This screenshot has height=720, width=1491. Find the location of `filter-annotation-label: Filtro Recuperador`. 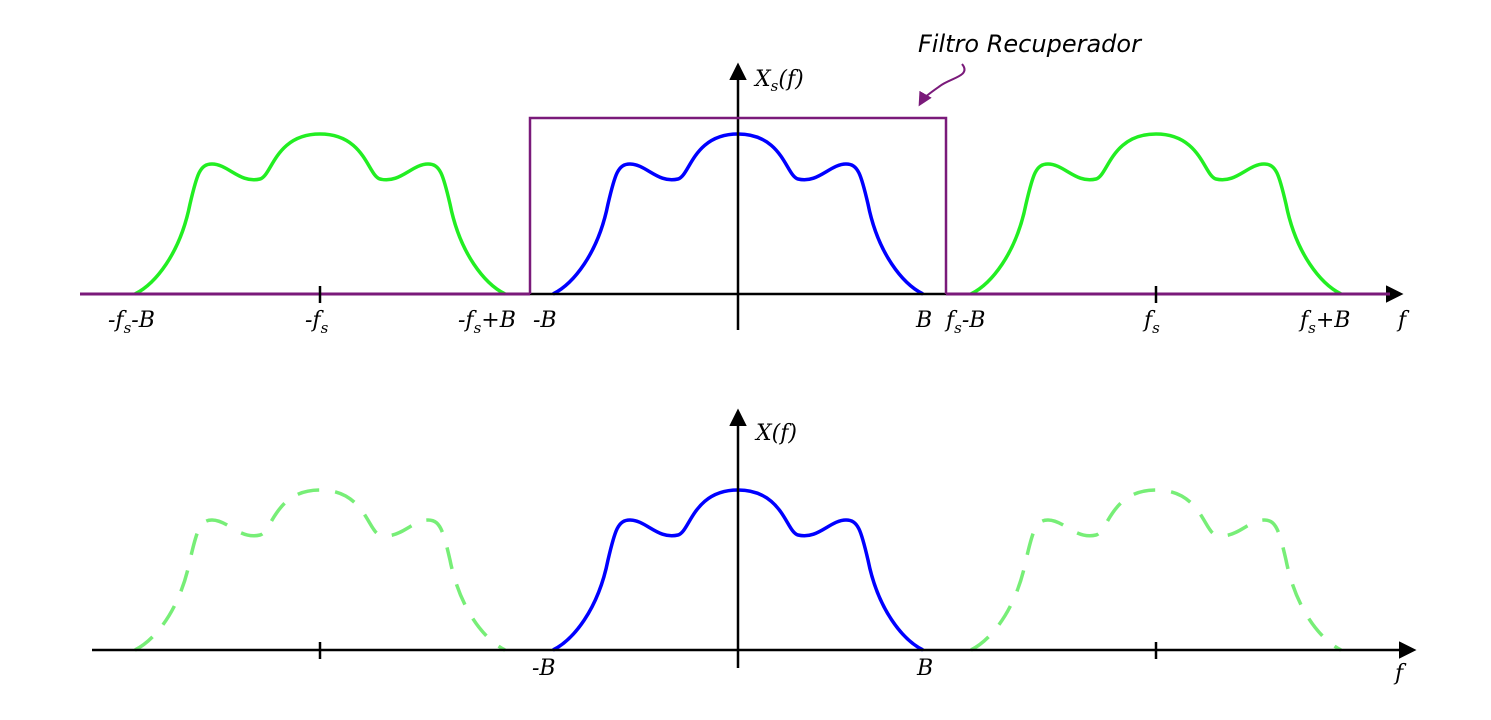

filter-annotation-label: Filtro Recuperador is located at coordinates (1030, 44).